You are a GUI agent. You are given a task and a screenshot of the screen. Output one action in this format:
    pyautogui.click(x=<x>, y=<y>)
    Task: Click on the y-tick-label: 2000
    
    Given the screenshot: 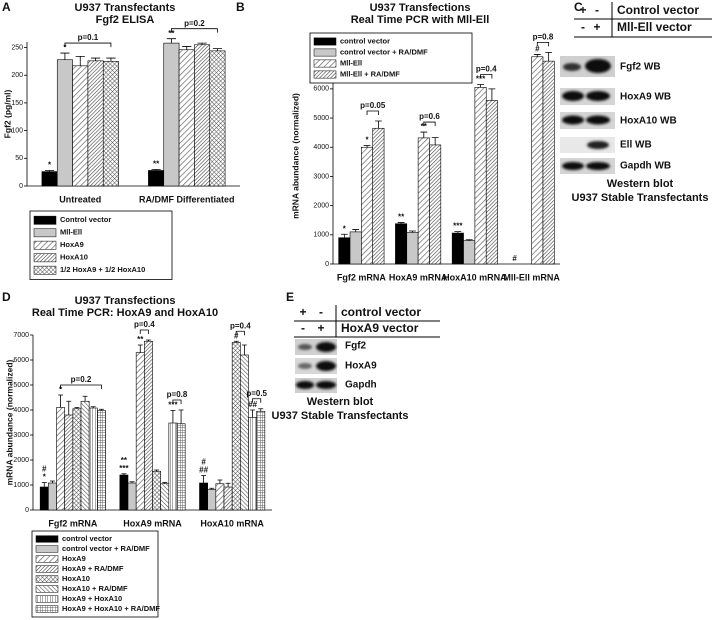 What is the action you would take?
    pyautogui.click(x=321, y=205)
    